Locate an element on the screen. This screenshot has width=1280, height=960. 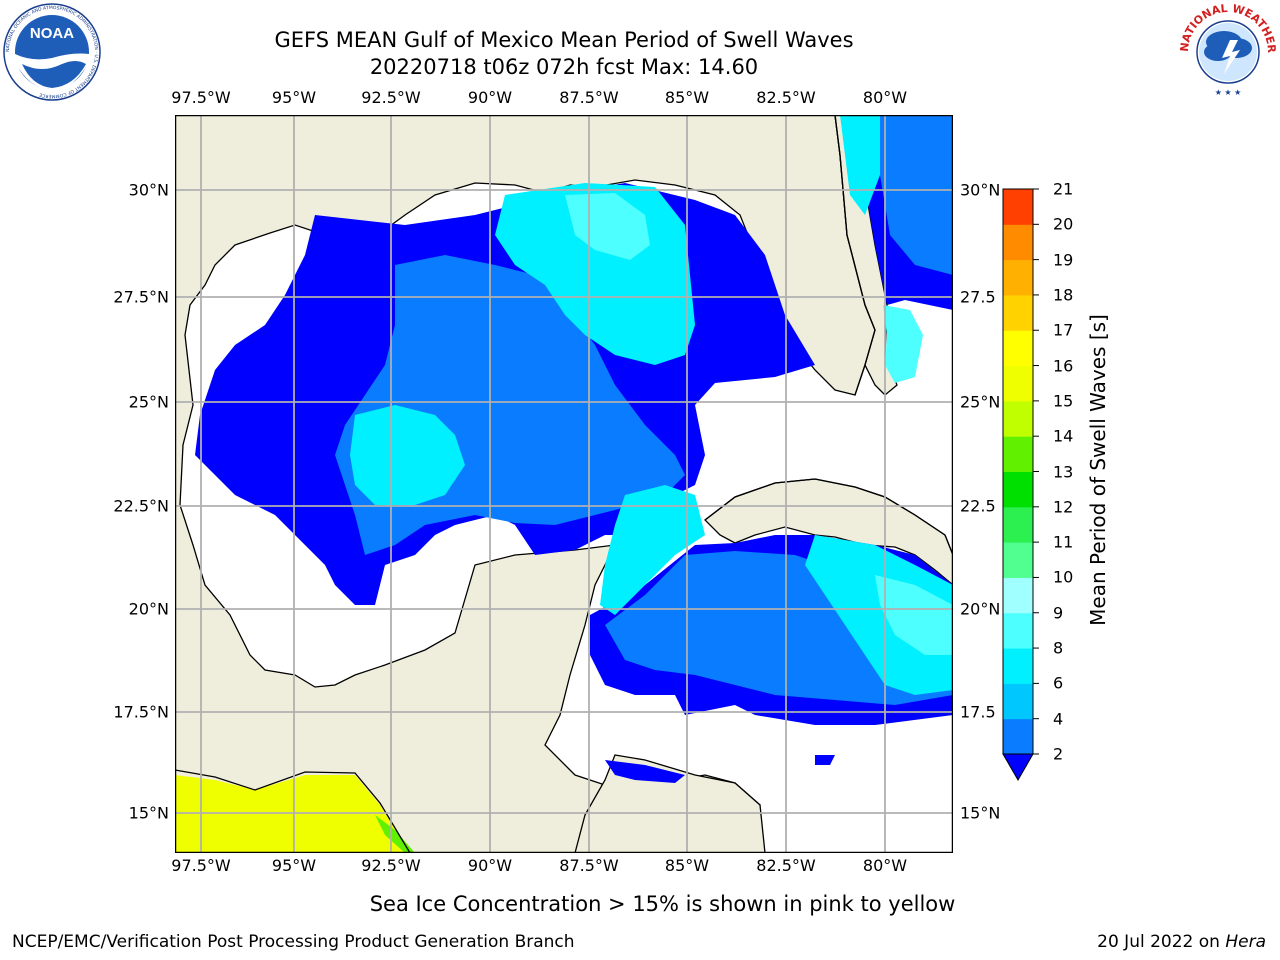
x-tick-bottom: 80°W is located at coordinates (885, 865).